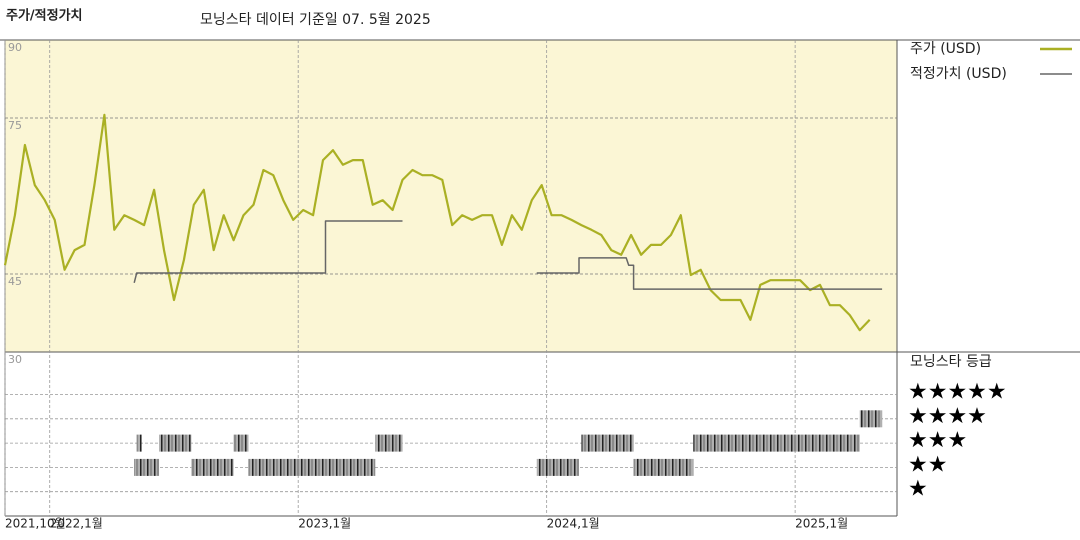 The width and height of the screenshot is (1080, 540). I want to click on y-tick-label: 45, so click(15, 281).